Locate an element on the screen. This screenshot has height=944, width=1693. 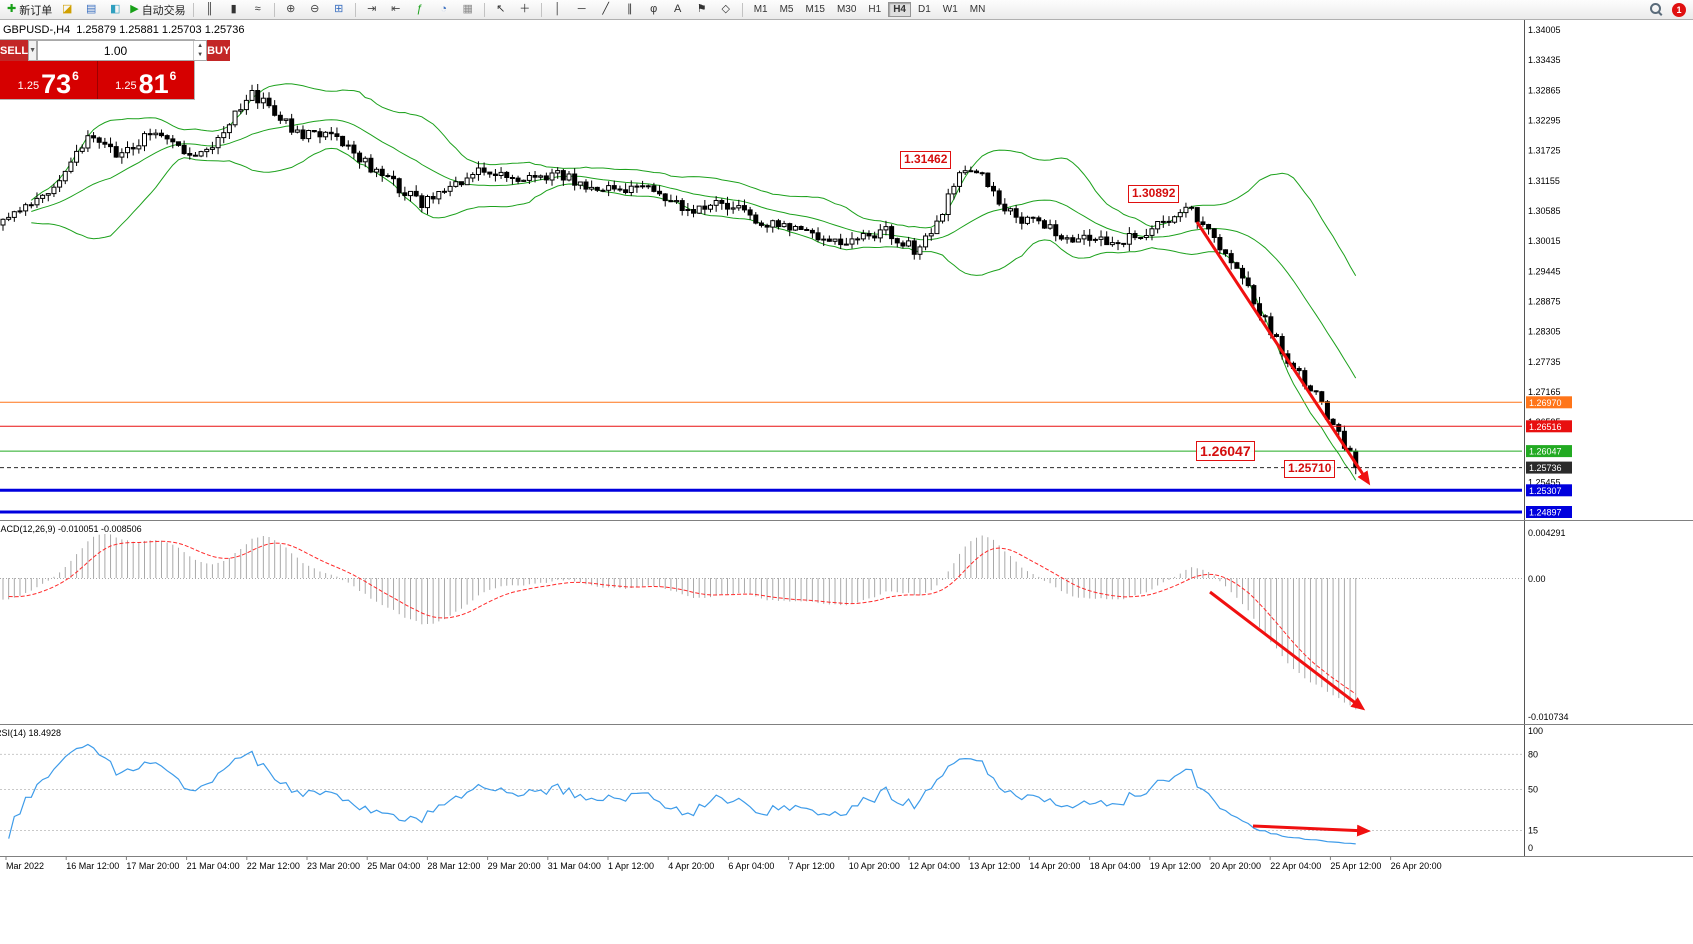
price-callout: 1.31462 is located at coordinates (926, 160).